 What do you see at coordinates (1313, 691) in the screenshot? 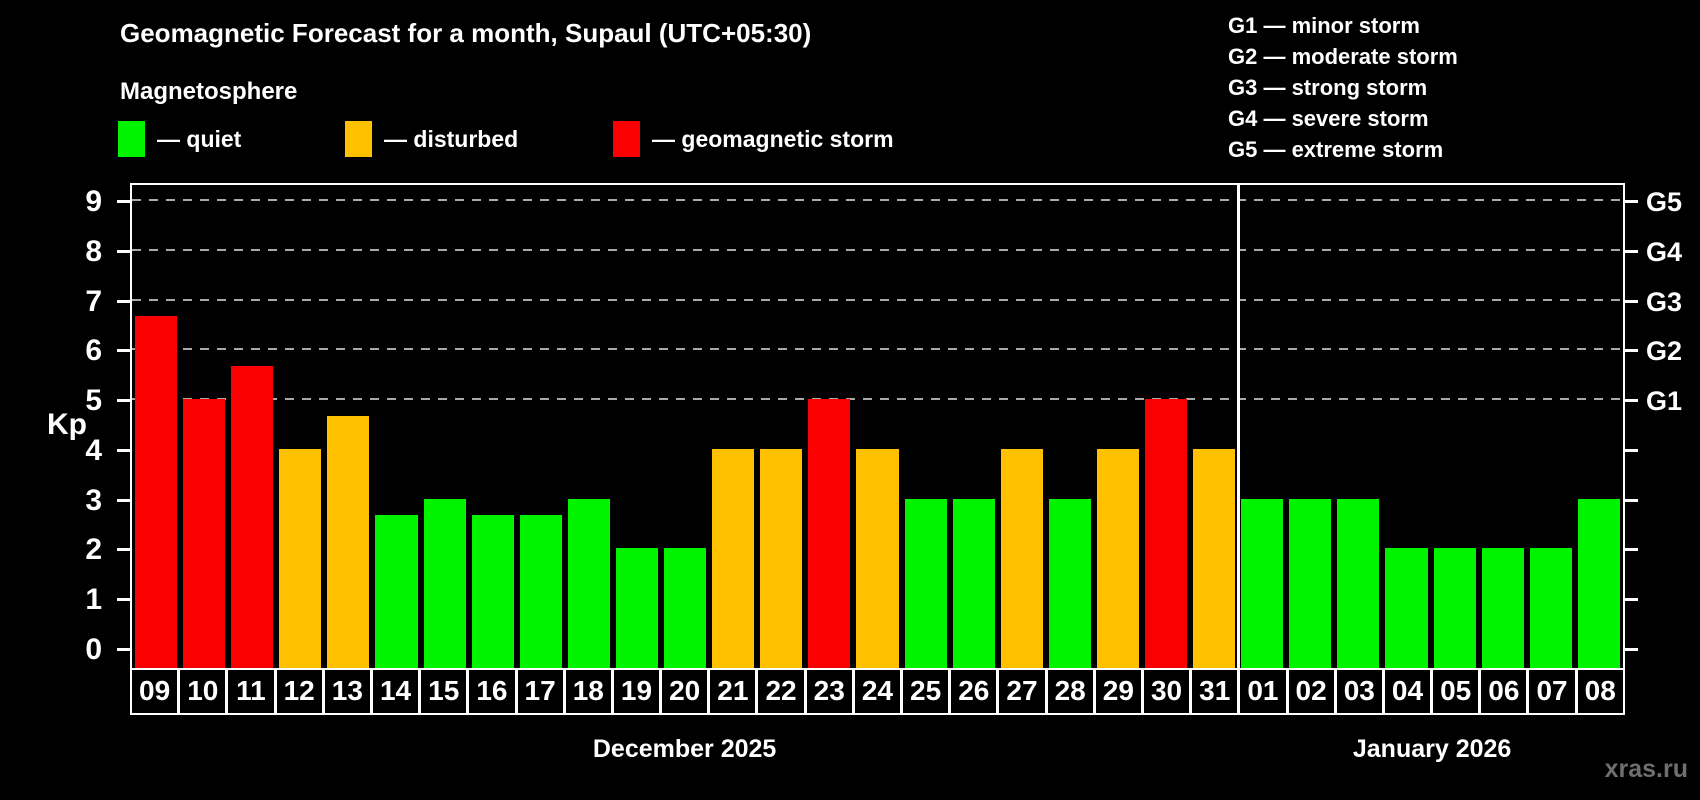
I see `x-label-02: 02` at bounding box center [1313, 691].